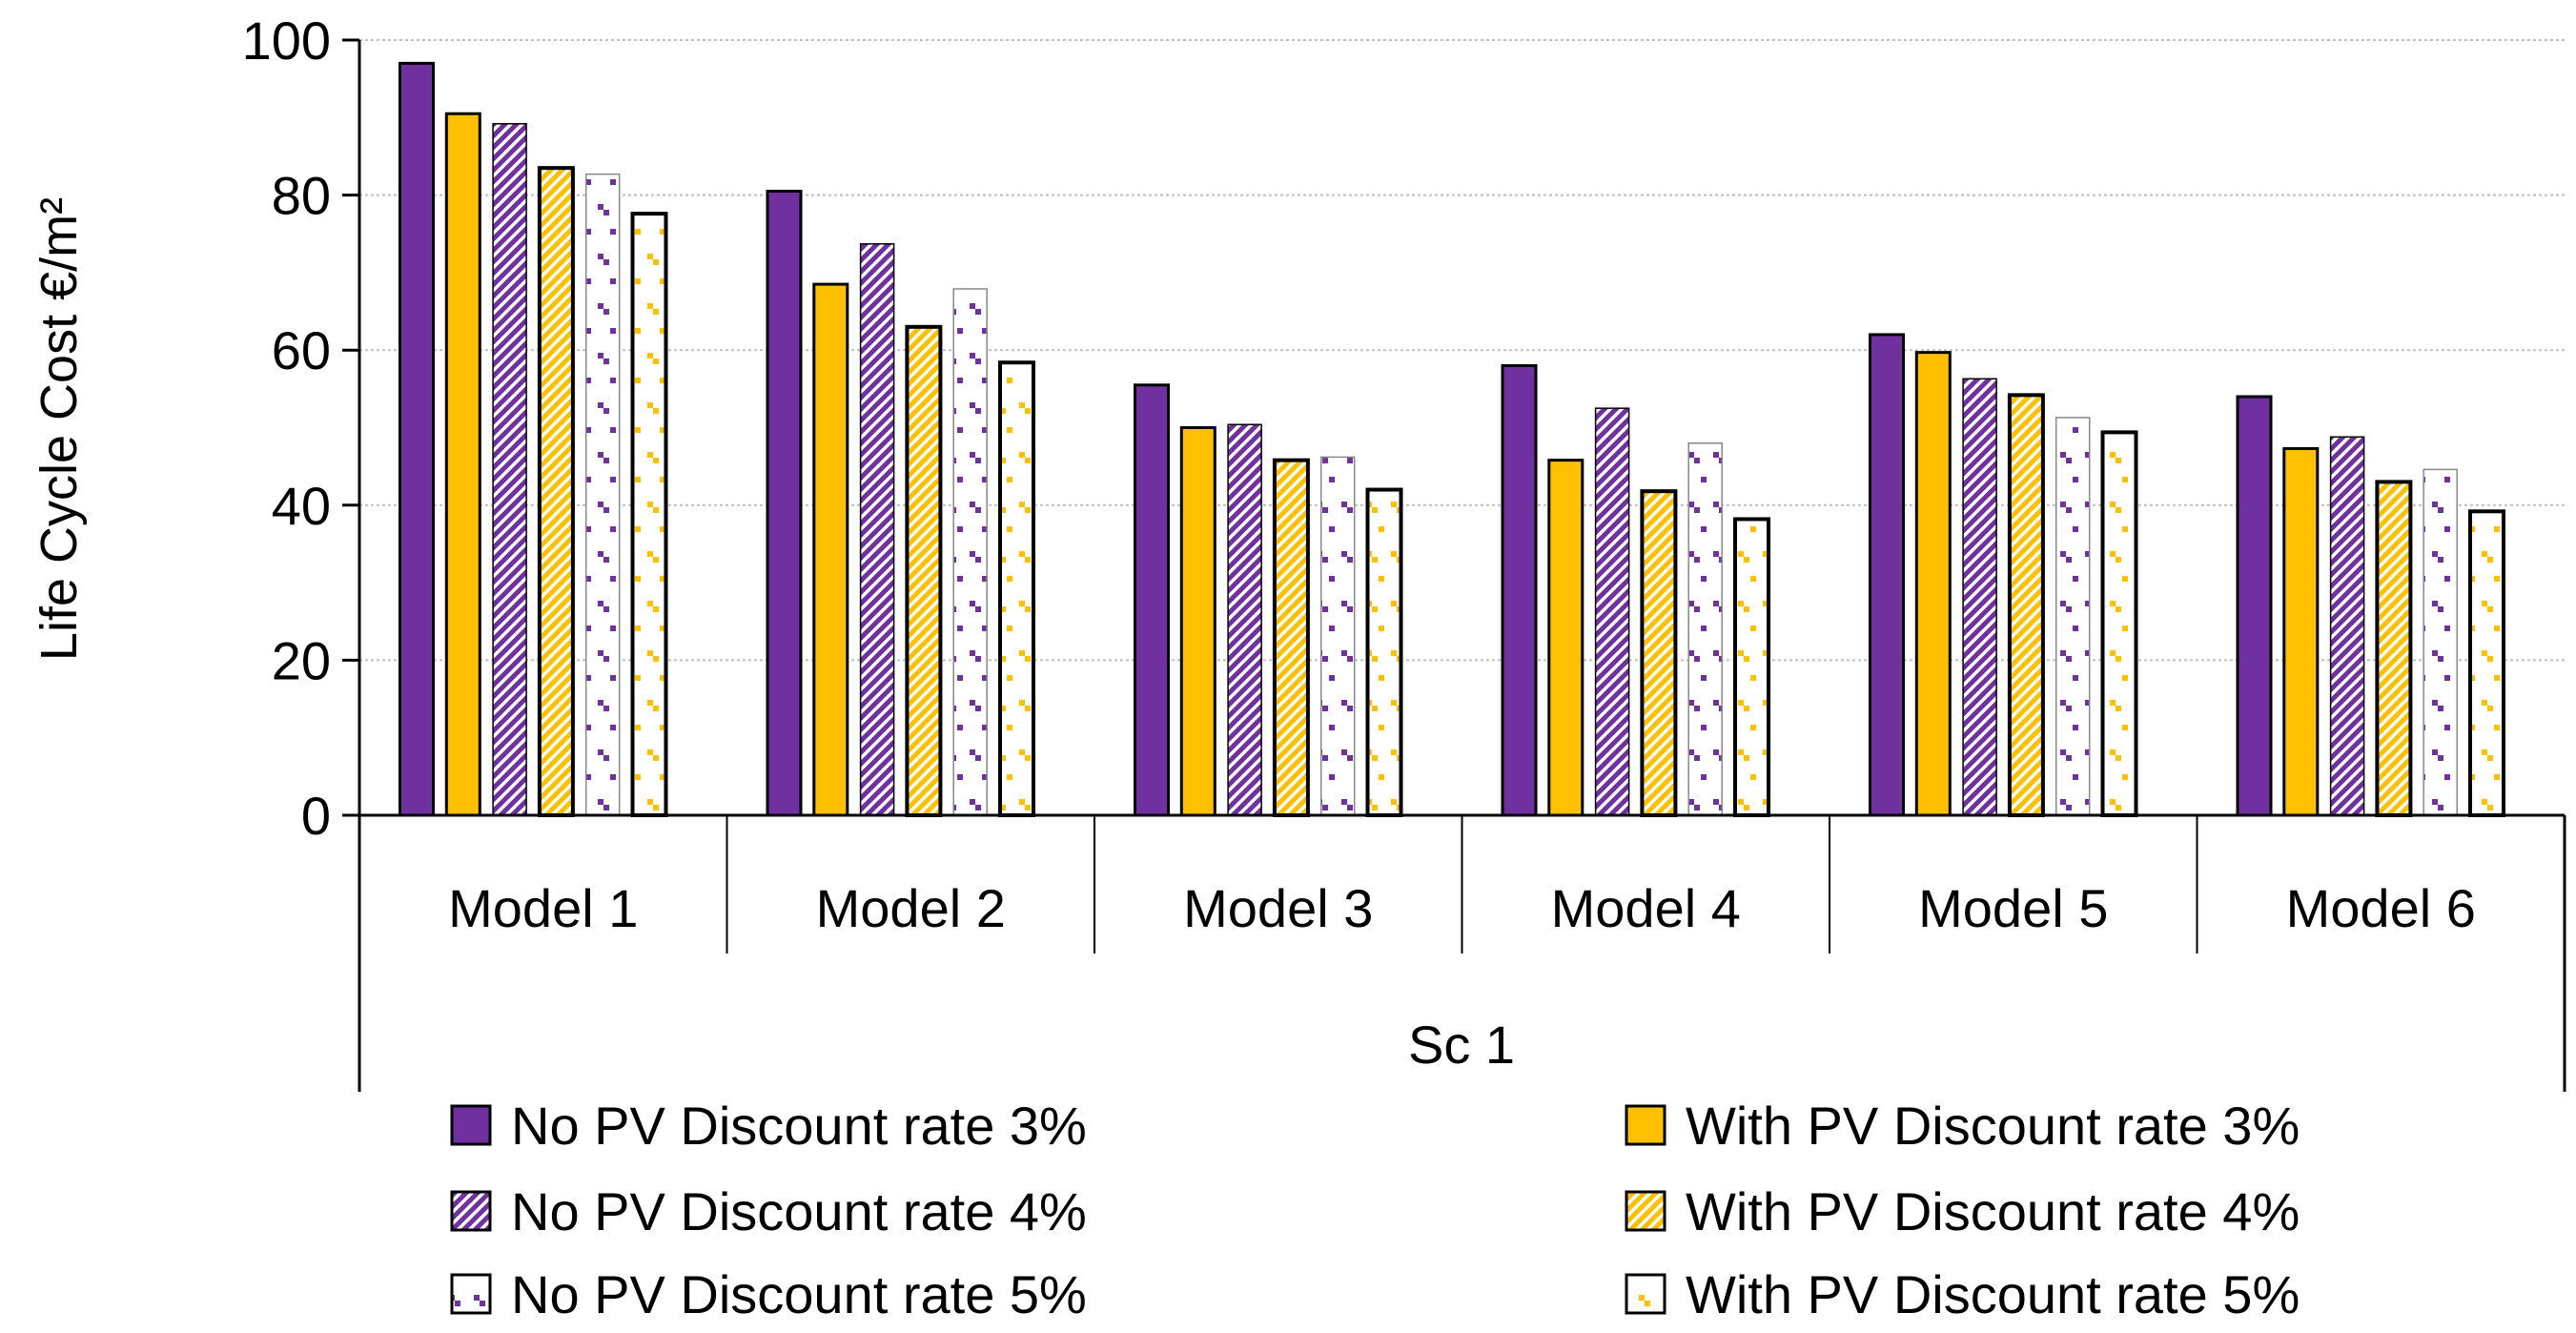 The image size is (2576, 1333). Describe the element at coordinates (799, 1294) in the screenshot. I see `legend-label-5: No PV Discount rate 5%` at that location.